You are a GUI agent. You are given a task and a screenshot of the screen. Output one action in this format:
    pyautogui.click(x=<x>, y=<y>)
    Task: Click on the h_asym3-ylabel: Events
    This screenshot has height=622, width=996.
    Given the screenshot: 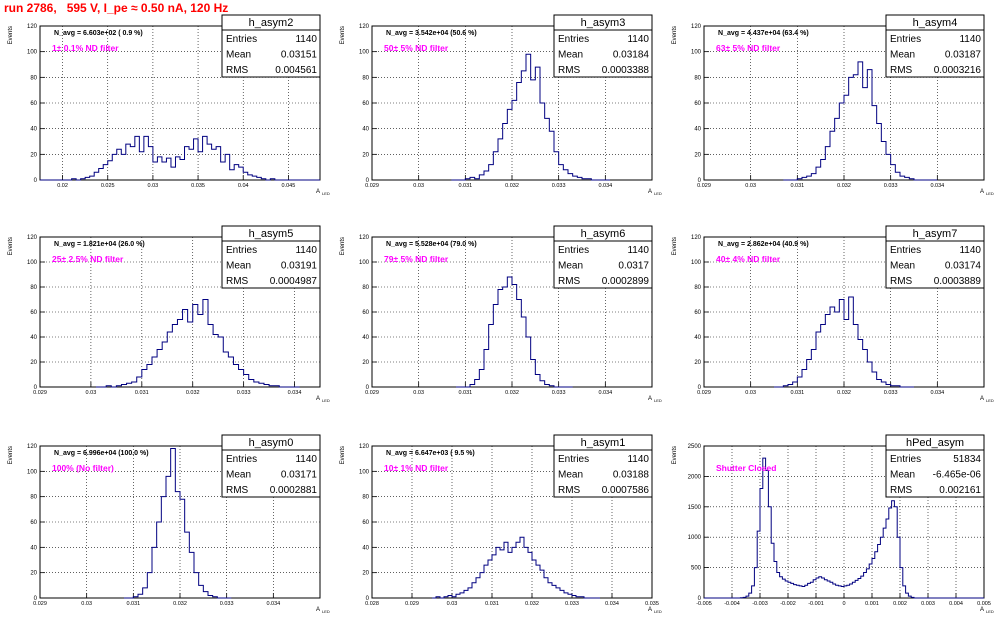 What is the action you would take?
    pyautogui.click(x=343, y=35)
    